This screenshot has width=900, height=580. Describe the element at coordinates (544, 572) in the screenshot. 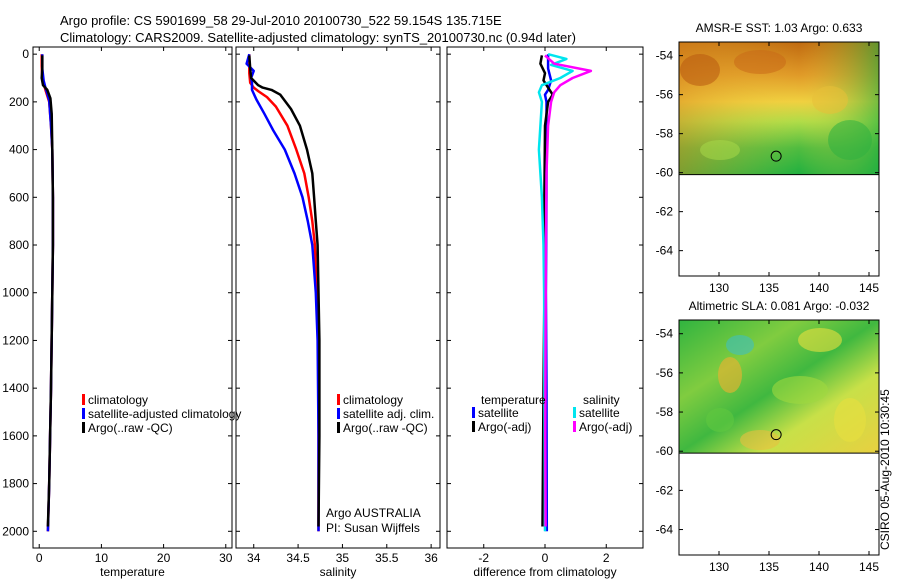

I see `x-axis-label: difference from climatology` at that location.